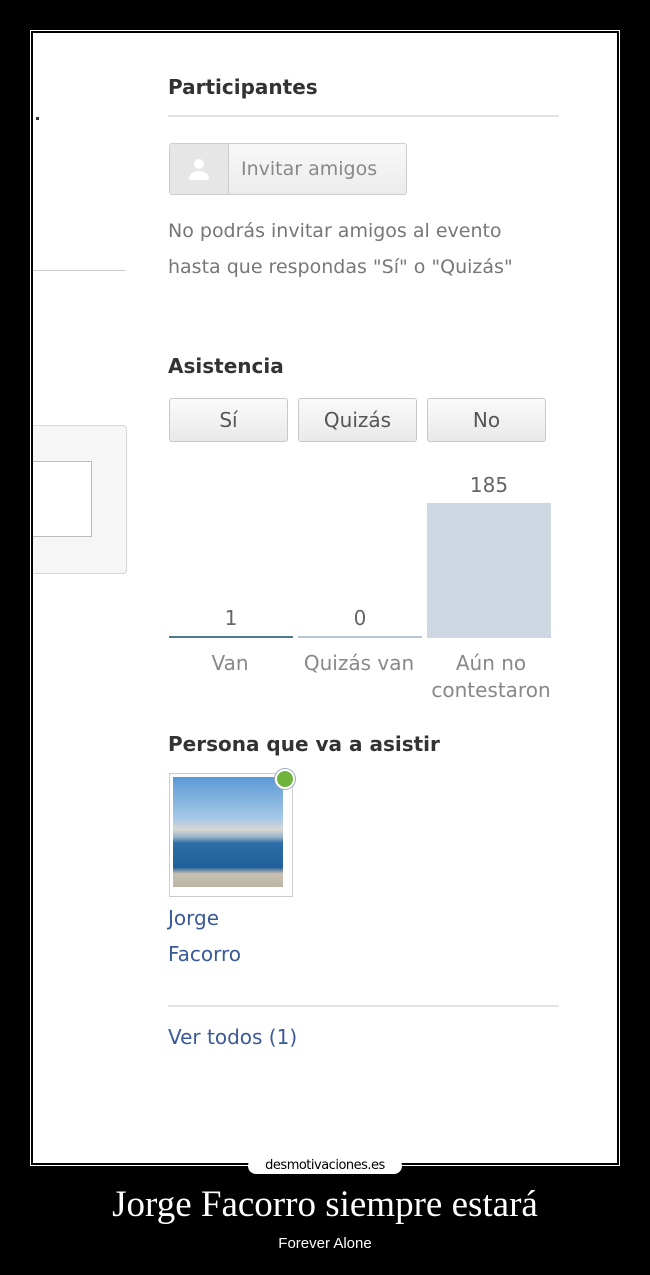  What do you see at coordinates (230, 663) in the screenshot?
I see `label-van: Van` at bounding box center [230, 663].